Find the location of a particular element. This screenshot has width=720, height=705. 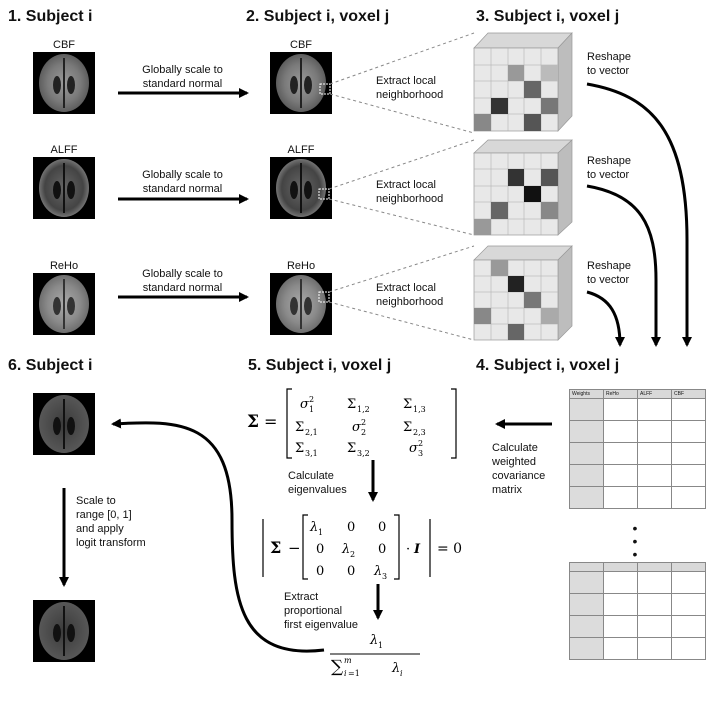

dashed-connectors is located at coordinates (401, 186).